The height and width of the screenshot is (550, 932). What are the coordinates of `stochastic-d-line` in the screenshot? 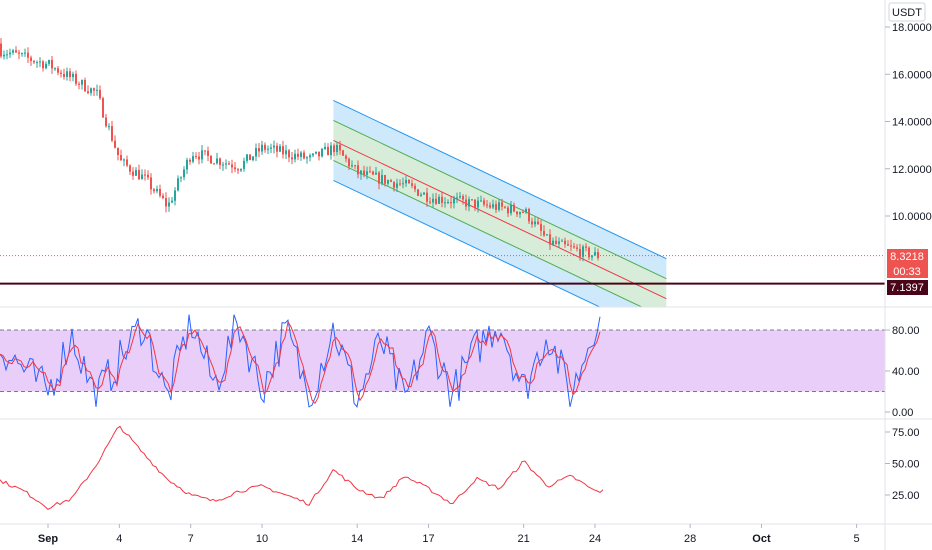 It's located at (300, 362).